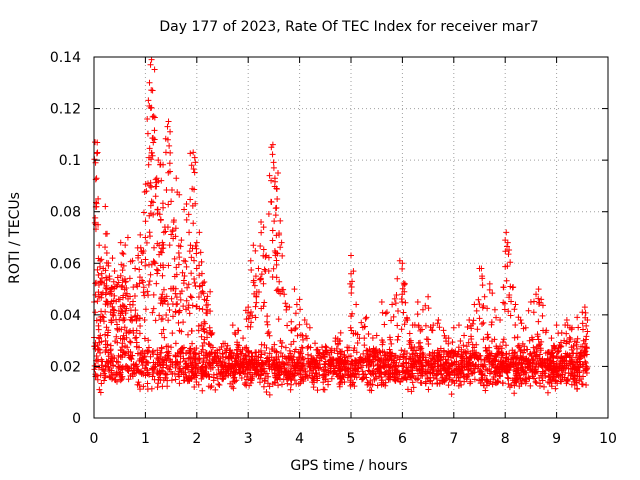 The image size is (640, 480). I want to click on y-tick-label: 0.08, so click(65, 213).